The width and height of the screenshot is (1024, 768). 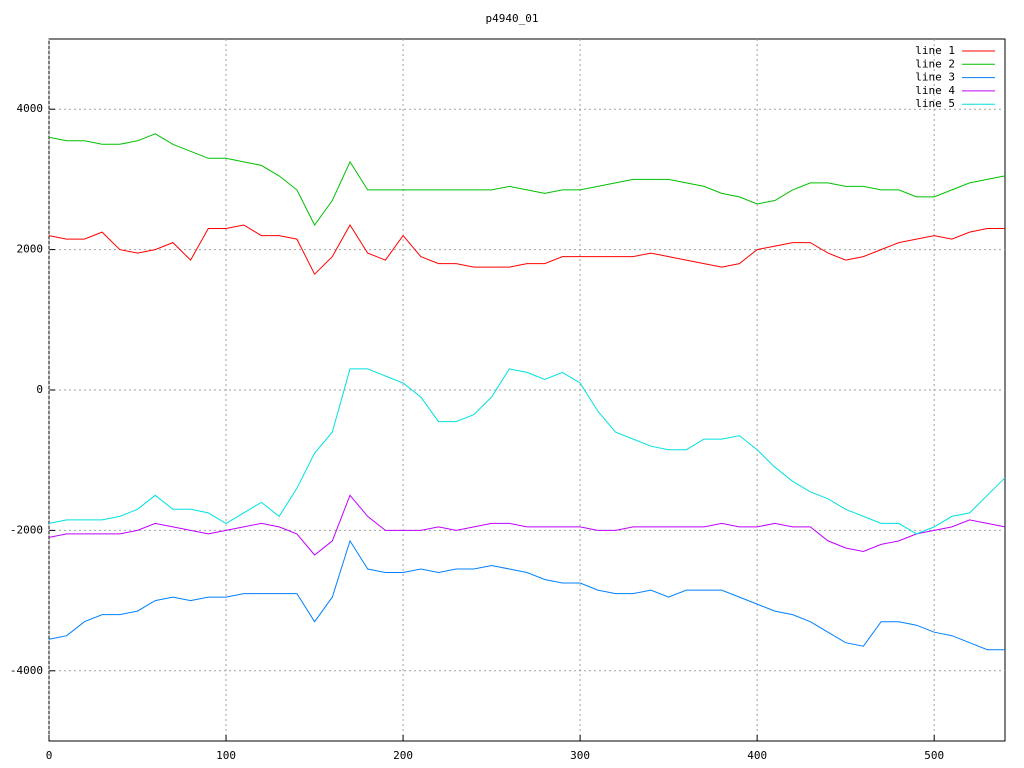 What do you see at coordinates (935, 63) in the screenshot?
I see `legend-label: line 2` at bounding box center [935, 63].